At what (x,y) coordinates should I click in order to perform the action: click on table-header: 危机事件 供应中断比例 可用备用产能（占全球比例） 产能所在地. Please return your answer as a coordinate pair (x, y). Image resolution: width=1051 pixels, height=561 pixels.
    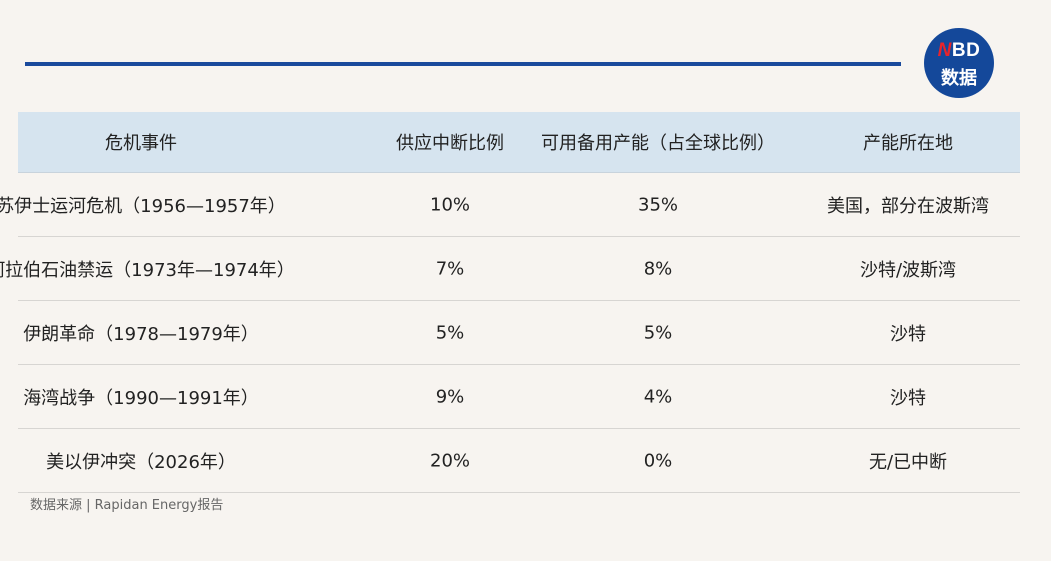
    Looking at the image, I should click on (519, 142).